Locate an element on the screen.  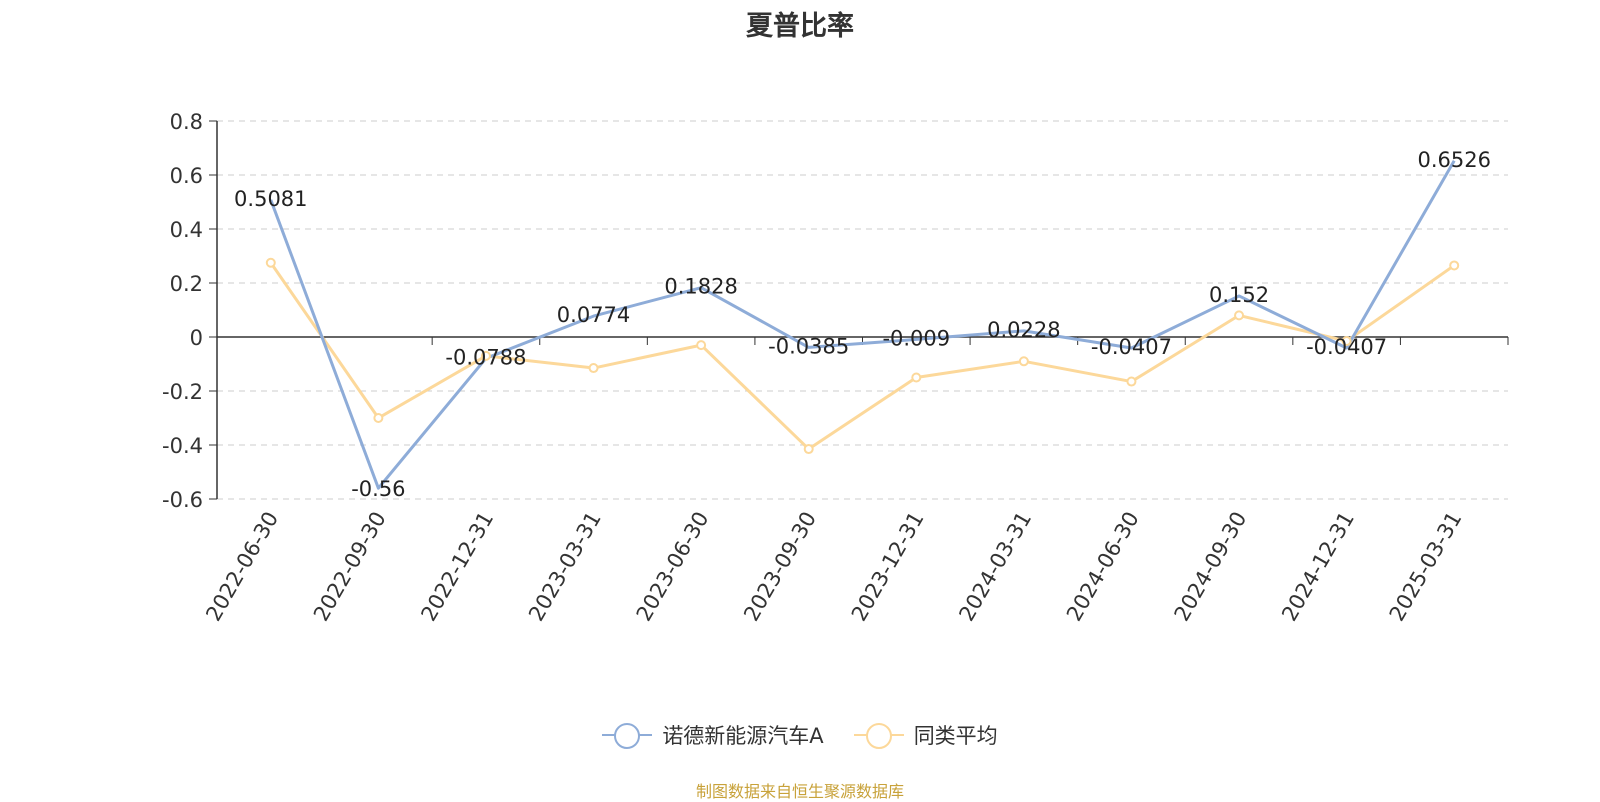
x-tick-label: 2023-06-30 is located at coordinates (673, 567).